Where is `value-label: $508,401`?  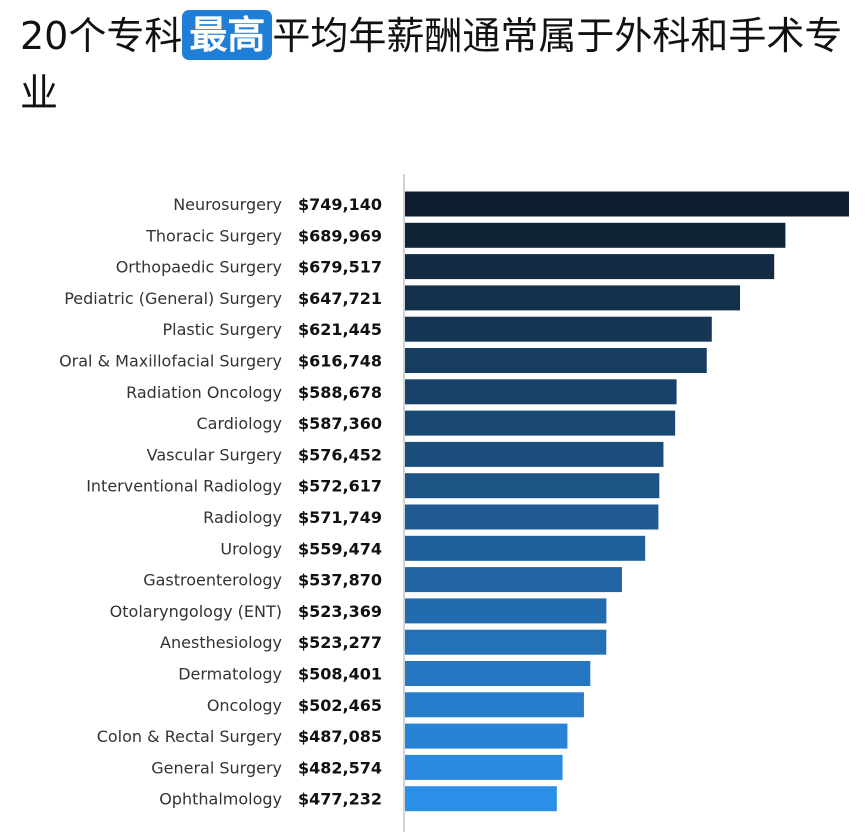 value-label: $508,401 is located at coordinates (340, 674).